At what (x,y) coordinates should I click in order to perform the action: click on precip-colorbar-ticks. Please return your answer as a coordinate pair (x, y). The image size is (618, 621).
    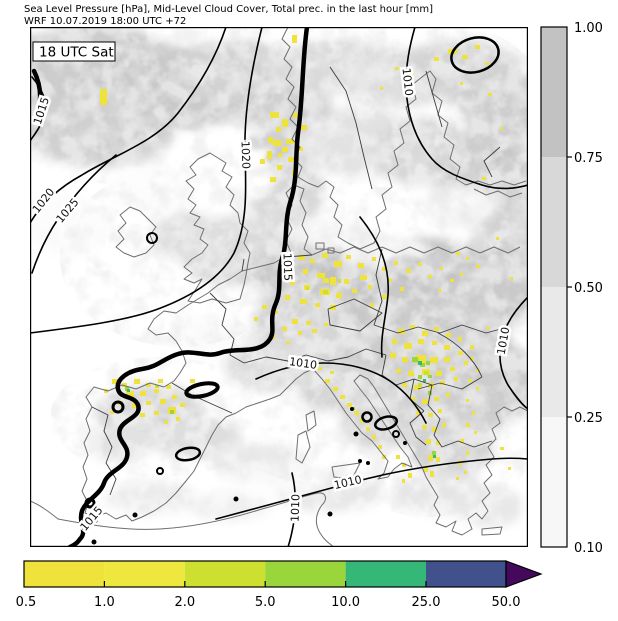
    Looking at the image, I should click on (265, 584).